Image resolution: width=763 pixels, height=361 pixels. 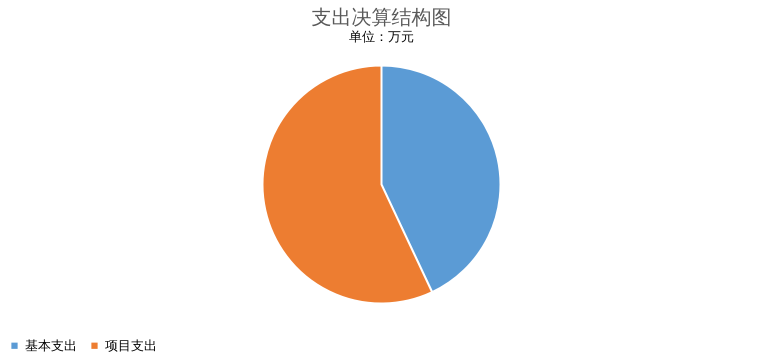 I want to click on legend-label: 项目支出, so click(x=131, y=346).